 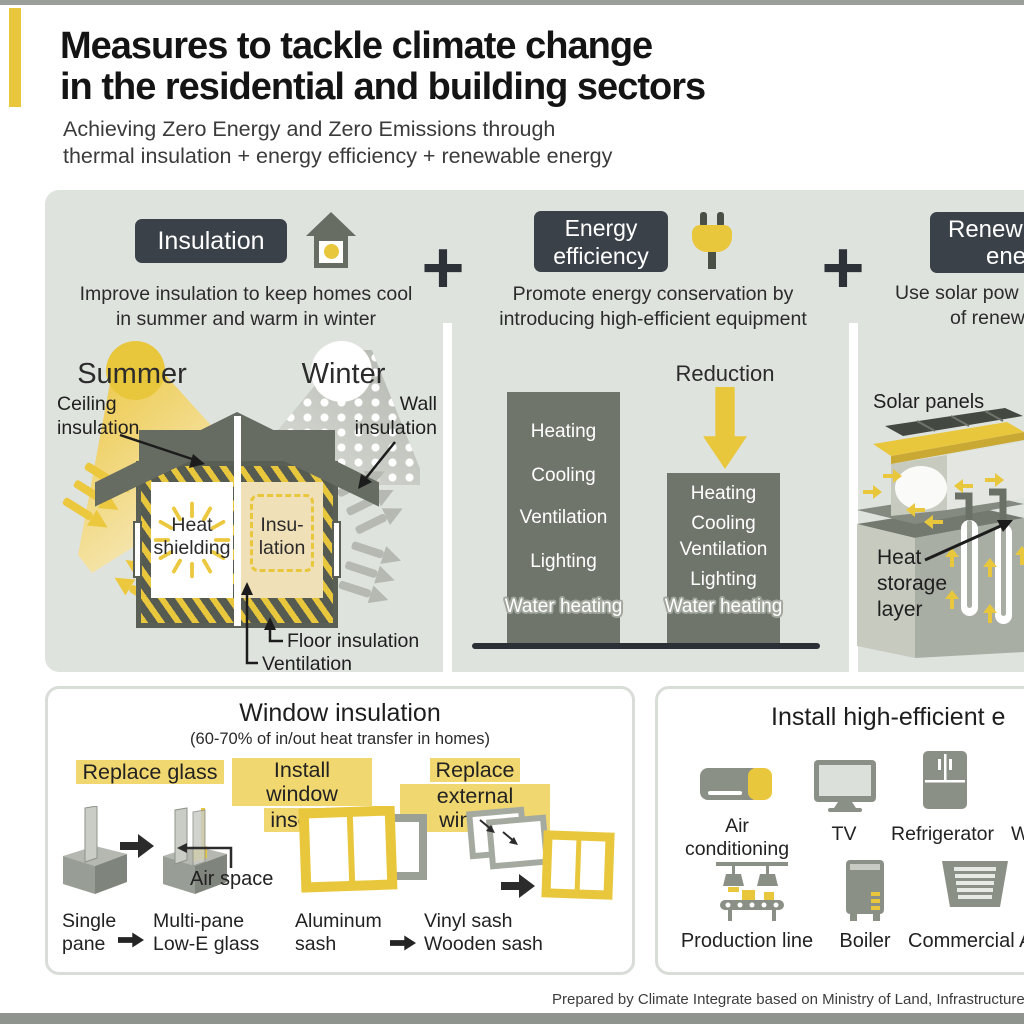 I want to click on chart-baseline, so click(x=646, y=646).